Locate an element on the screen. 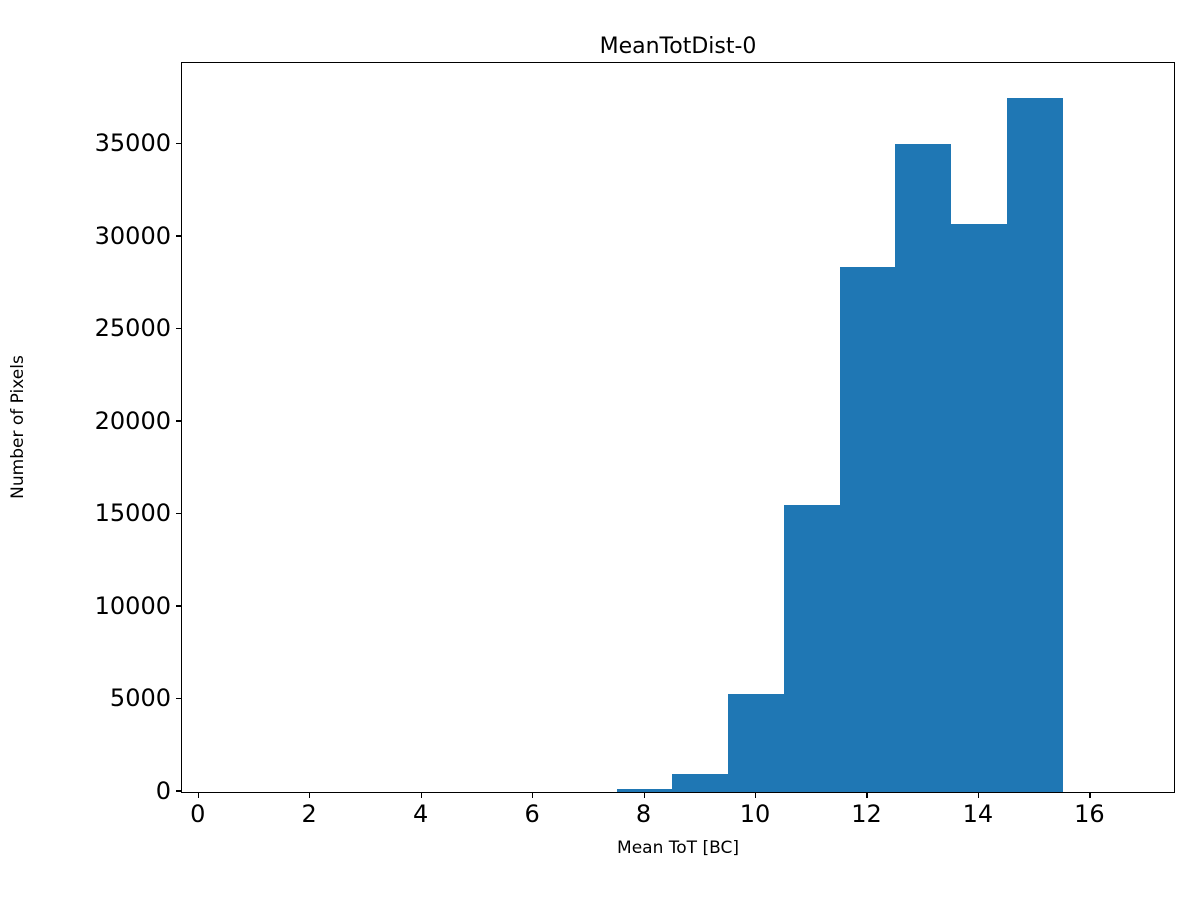 This screenshot has height=900, width=1200. x-tick-label: 10 is located at coordinates (755, 814).